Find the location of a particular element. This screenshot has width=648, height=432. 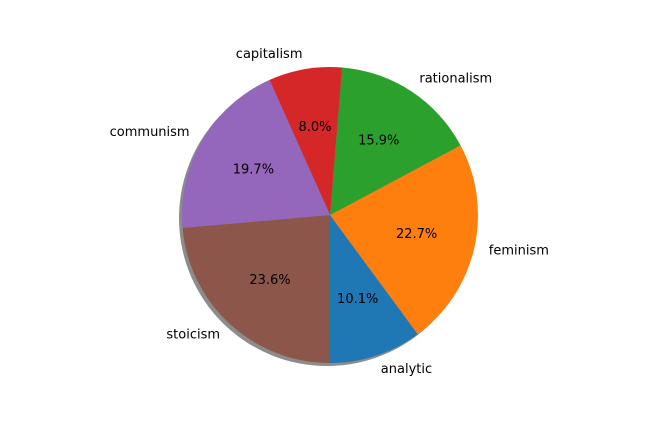

slice-label-analytic: analytic is located at coordinates (406, 369).